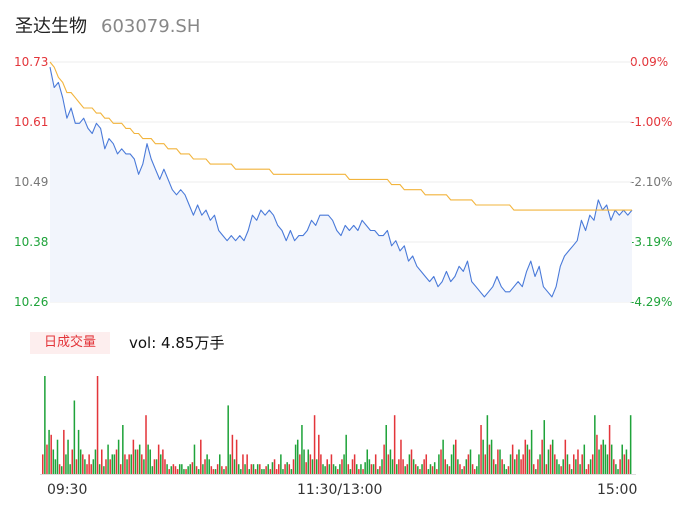  What do you see at coordinates (31, 182) in the screenshot?
I see `price-tick-left: 10.49` at bounding box center [31, 182].